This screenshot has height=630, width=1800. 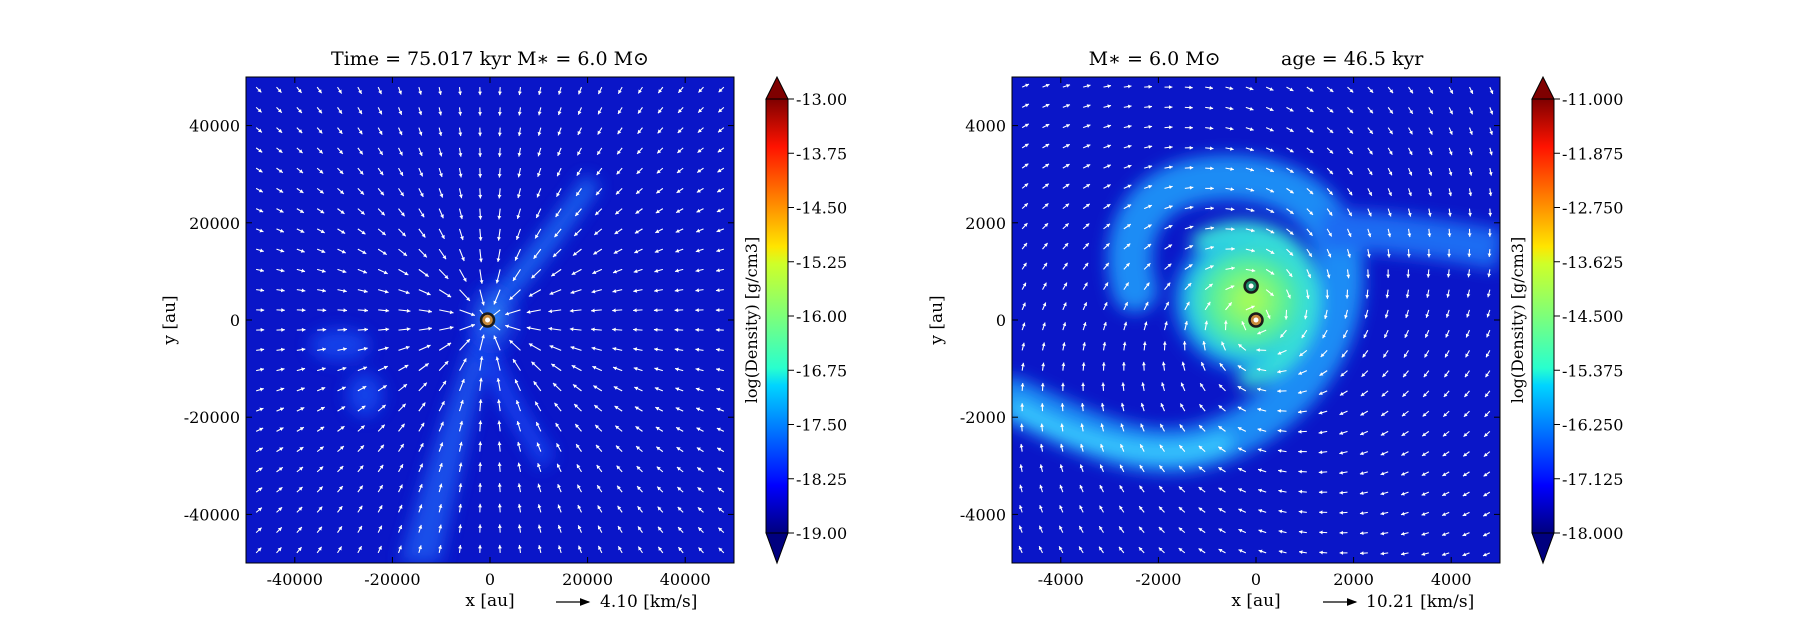 I want to click on x-tick-label: -40000, so click(x=295, y=579).